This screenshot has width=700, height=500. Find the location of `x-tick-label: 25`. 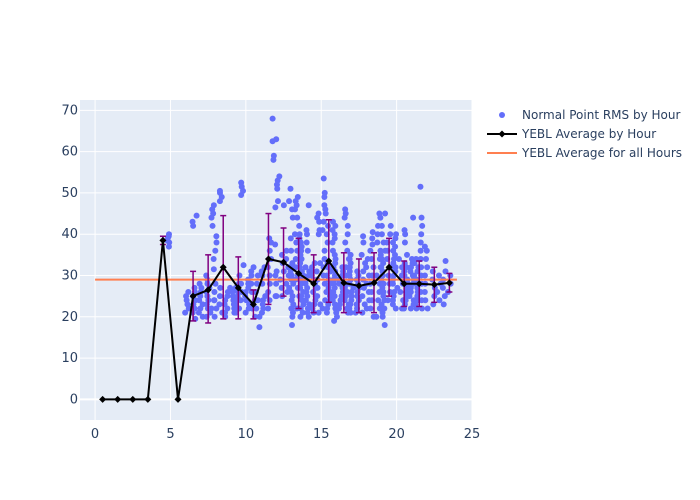

x-tick-label: 25 is located at coordinates (472, 434).